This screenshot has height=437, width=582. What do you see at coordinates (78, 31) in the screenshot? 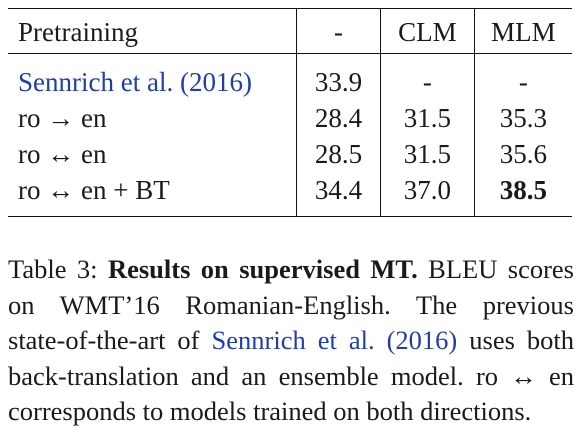
I see `header-pretraining: Pretraining` at bounding box center [78, 31].